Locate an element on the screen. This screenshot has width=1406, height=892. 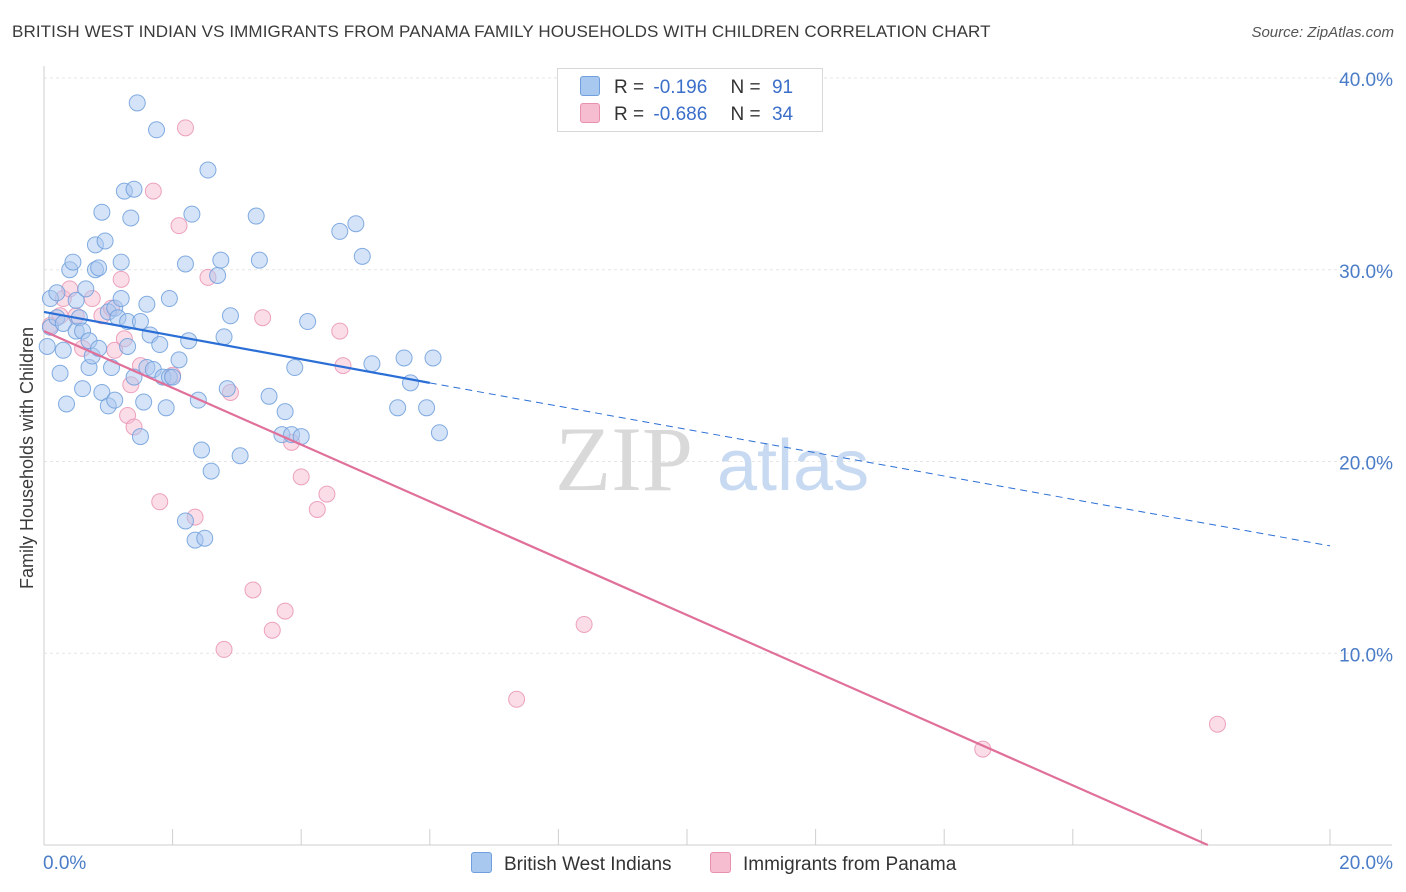
r-value-panama: -0.686 is located at coordinates (680, 114).